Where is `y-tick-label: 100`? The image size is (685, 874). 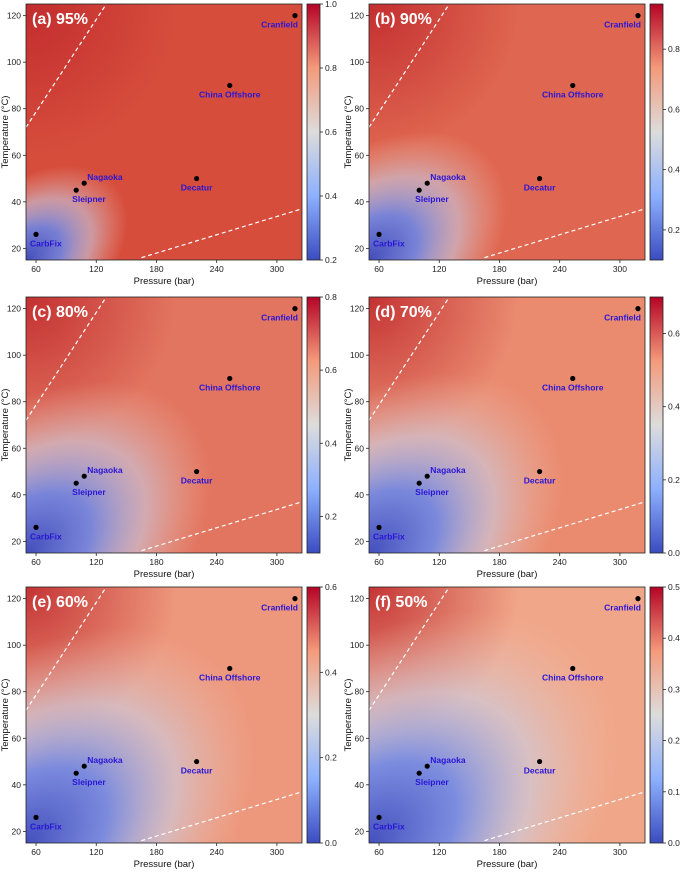 y-tick-label: 100 is located at coordinates (357, 355).